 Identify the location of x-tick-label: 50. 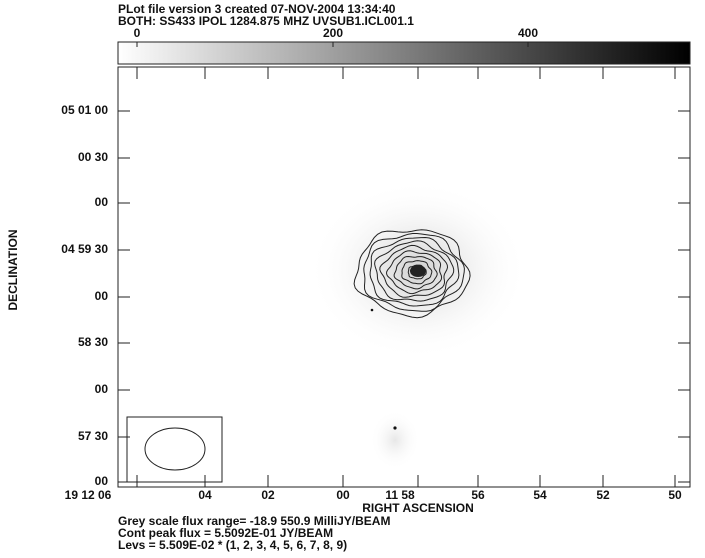
(675, 495).